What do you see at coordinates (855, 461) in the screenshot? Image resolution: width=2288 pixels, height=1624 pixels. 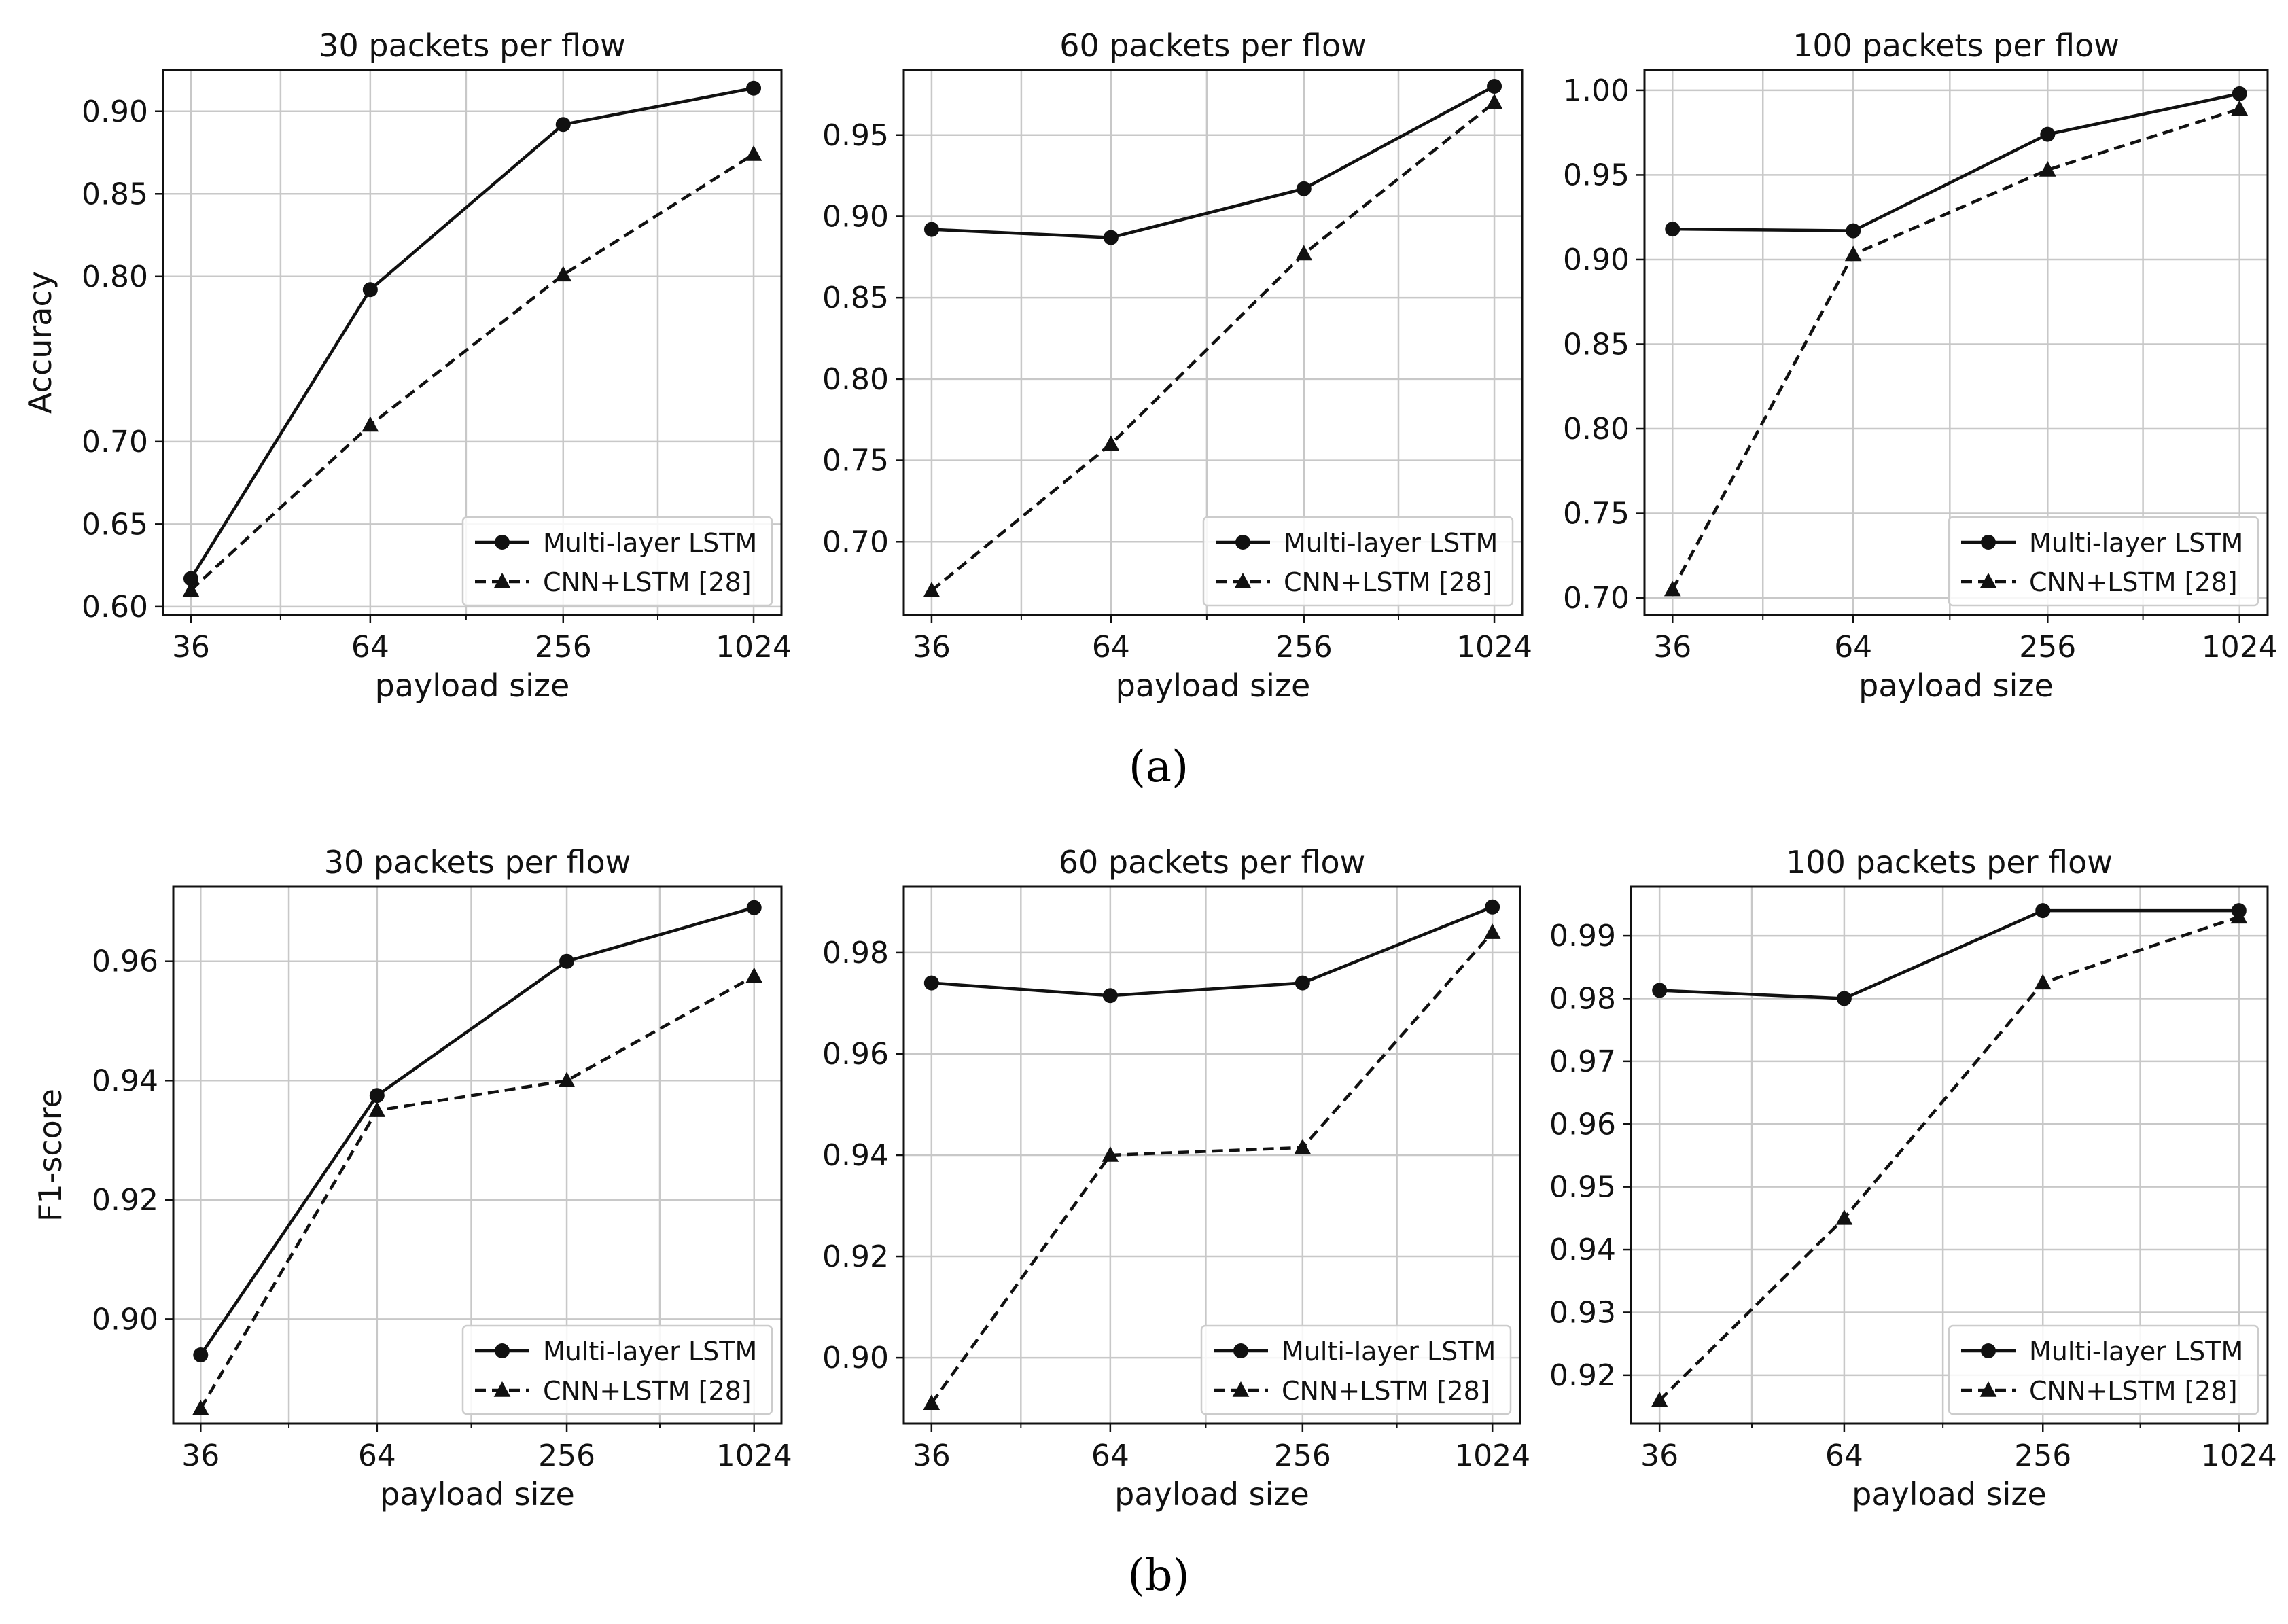 I see `y-tick-label: 0.75` at bounding box center [855, 461].